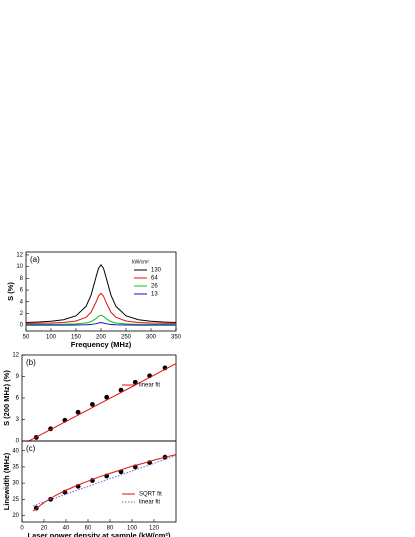 This screenshot has width=415, height=537. I want to click on legend-title: kW/cm², so click(140, 262).